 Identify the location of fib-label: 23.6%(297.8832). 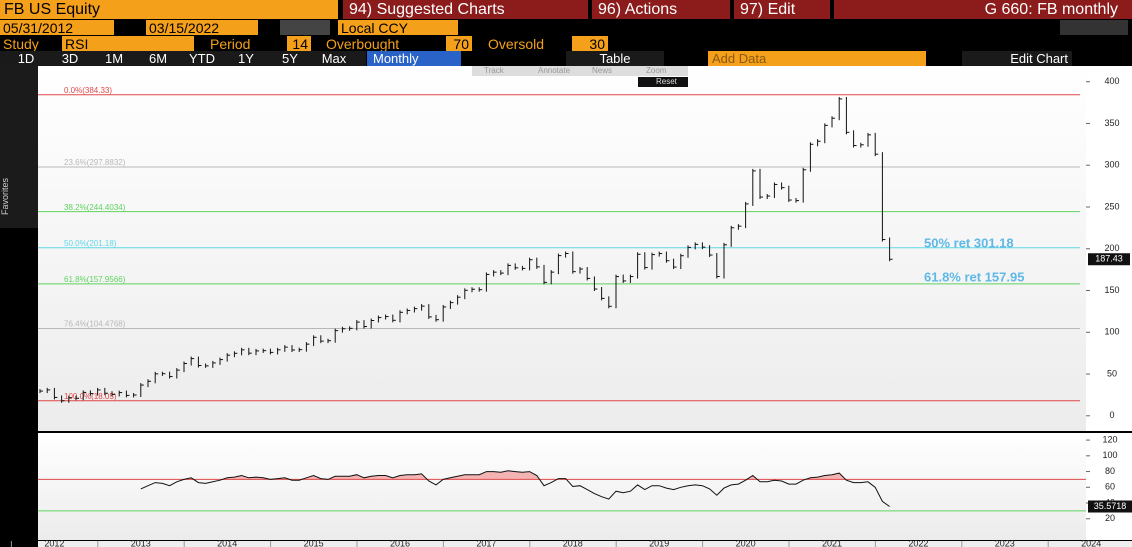
(95, 162).